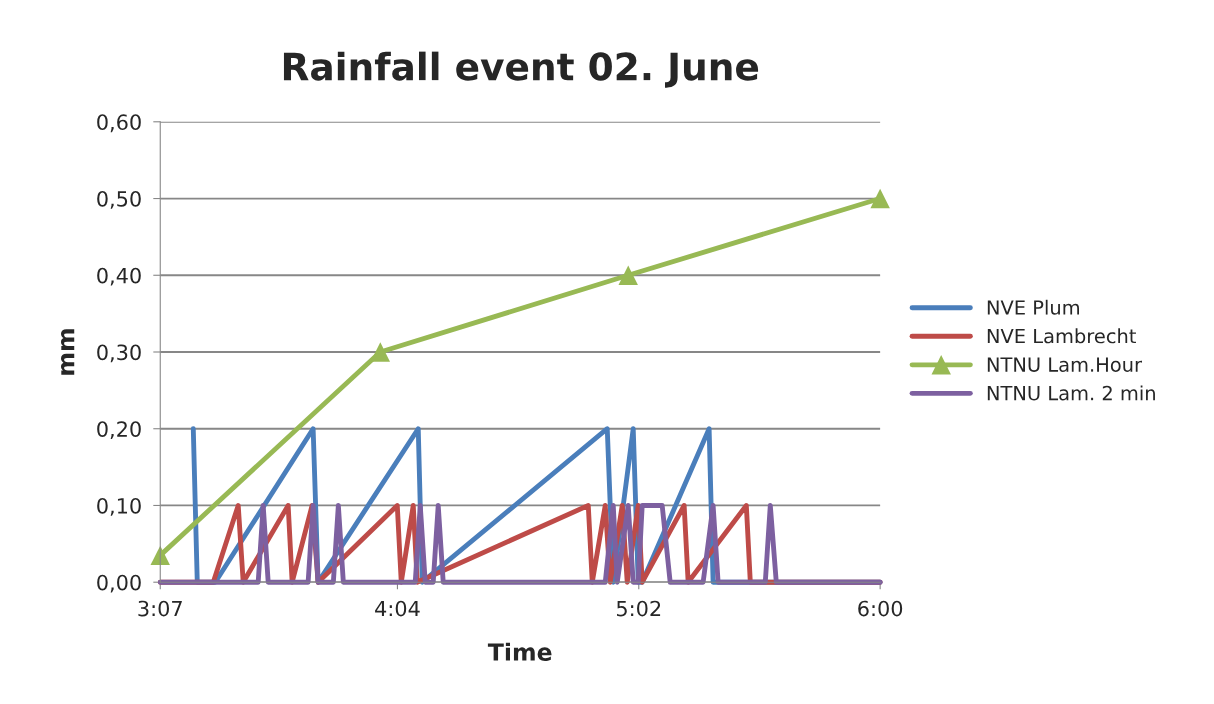  What do you see at coordinates (880, 608) in the screenshot?
I see `x-tick-label: 6:00` at bounding box center [880, 608].